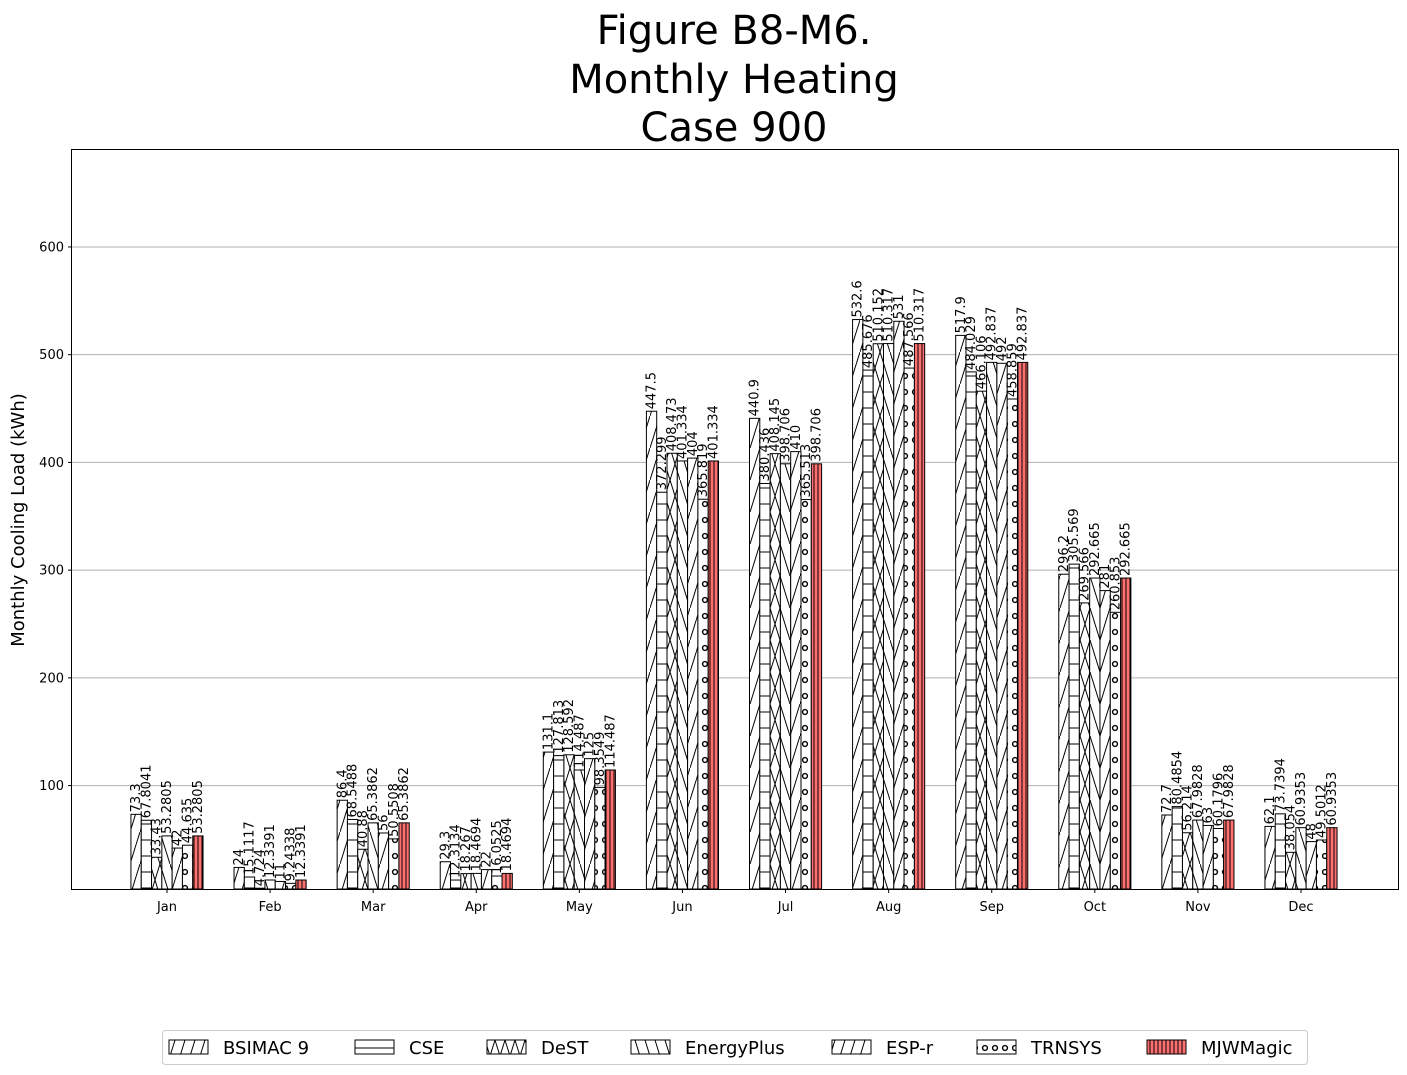 The height and width of the screenshot is (1075, 1407). Describe the element at coordinates (672, 425) in the screenshot. I see `data-label: 408.473` at that location.